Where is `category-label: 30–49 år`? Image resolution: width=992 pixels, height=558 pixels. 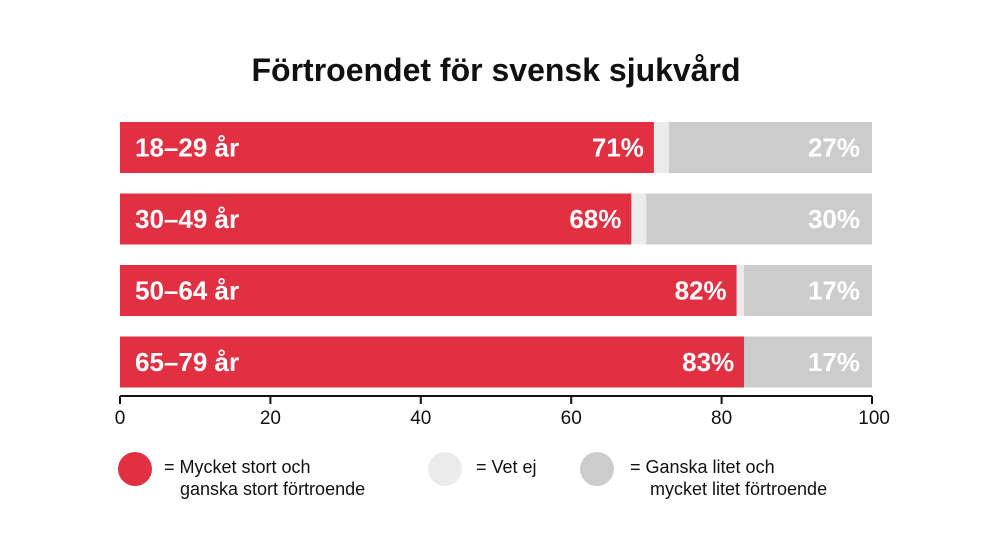
category-label: 30–49 år is located at coordinates (187, 219).